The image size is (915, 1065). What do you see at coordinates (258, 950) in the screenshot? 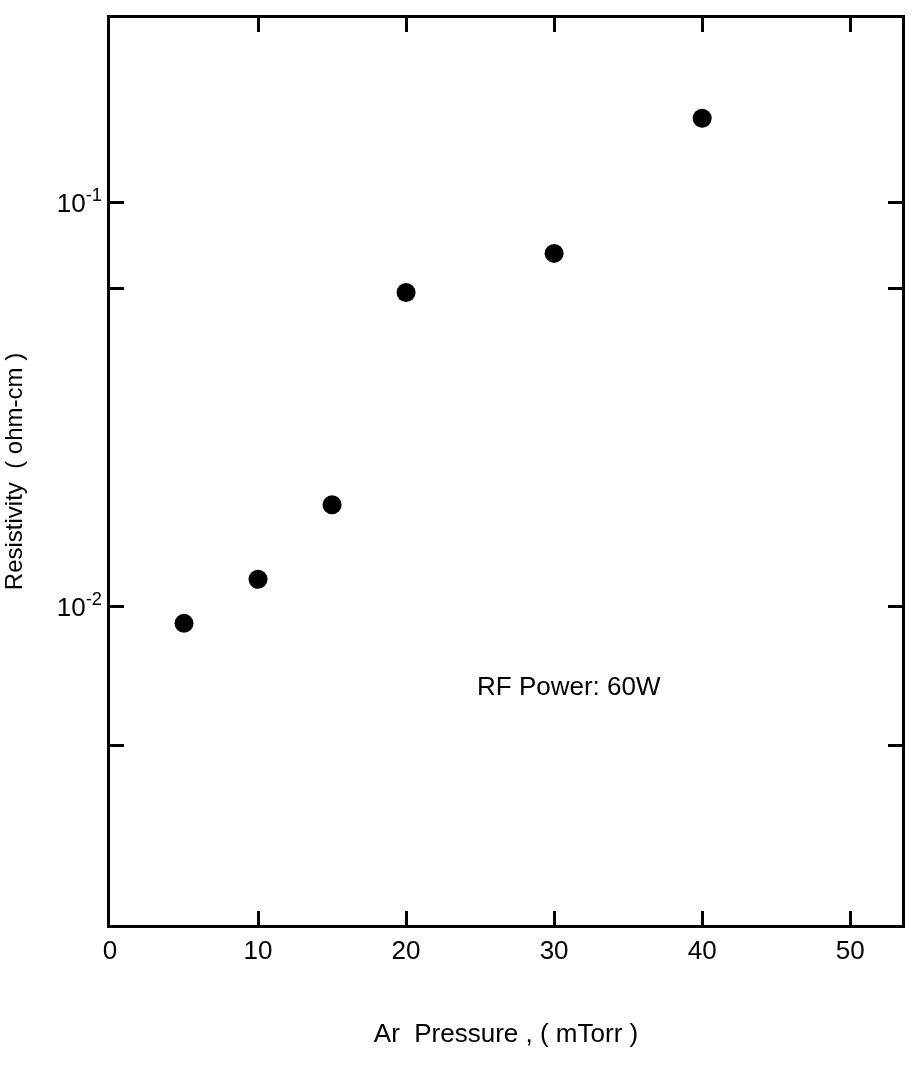
I see `x-tick-label: 10` at bounding box center [258, 950].